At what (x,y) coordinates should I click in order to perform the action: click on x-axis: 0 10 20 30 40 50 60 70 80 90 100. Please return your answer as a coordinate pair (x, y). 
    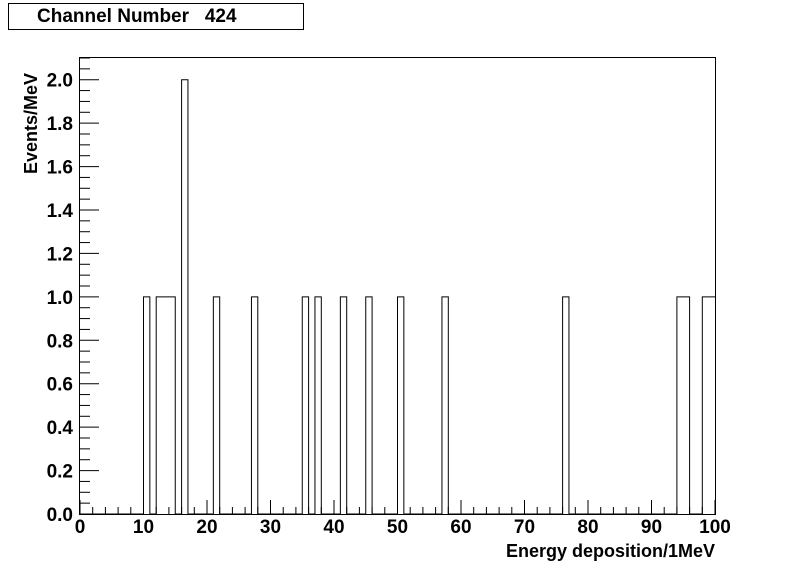
    Looking at the image, I should click on (403, 519).